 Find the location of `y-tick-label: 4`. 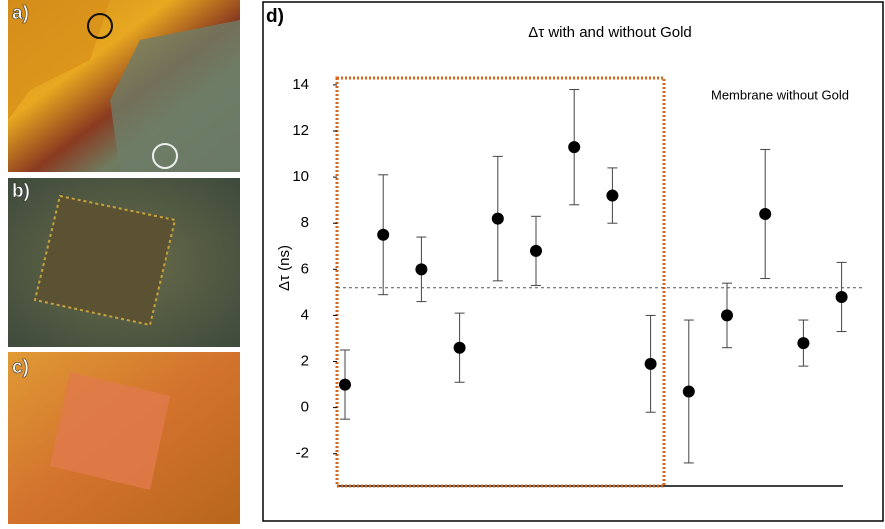

y-tick-label: 4 is located at coordinates (305, 314).